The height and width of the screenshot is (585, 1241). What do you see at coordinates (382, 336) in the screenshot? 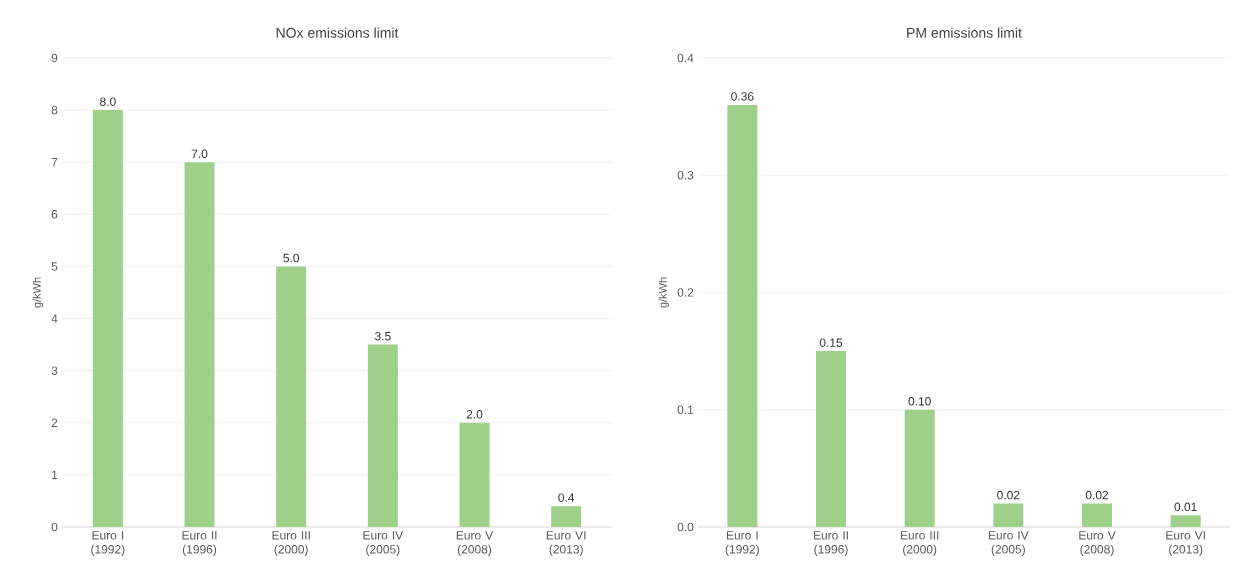
I see `data-label: 3.5` at bounding box center [382, 336].